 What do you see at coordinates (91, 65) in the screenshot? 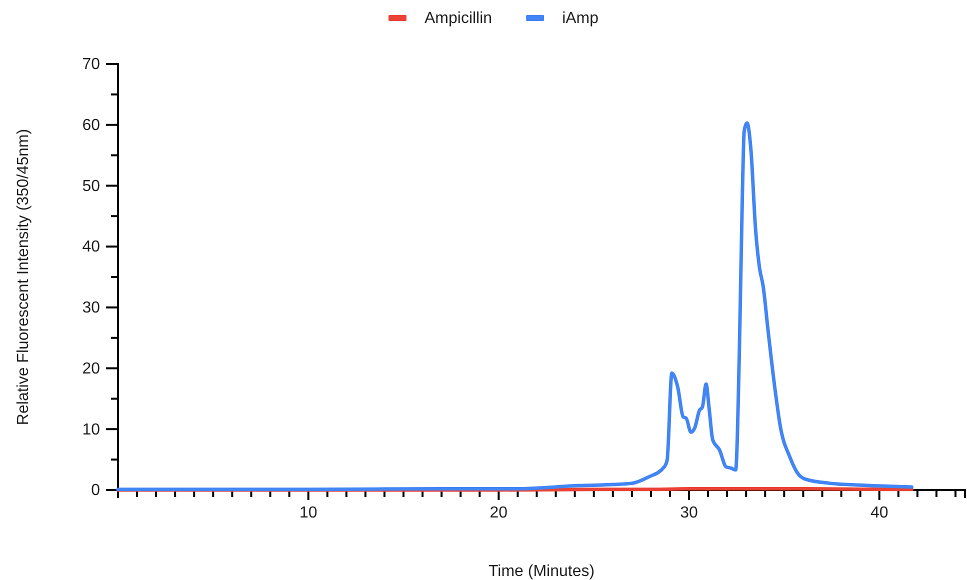
I see `y-tick-label: 70` at bounding box center [91, 65].